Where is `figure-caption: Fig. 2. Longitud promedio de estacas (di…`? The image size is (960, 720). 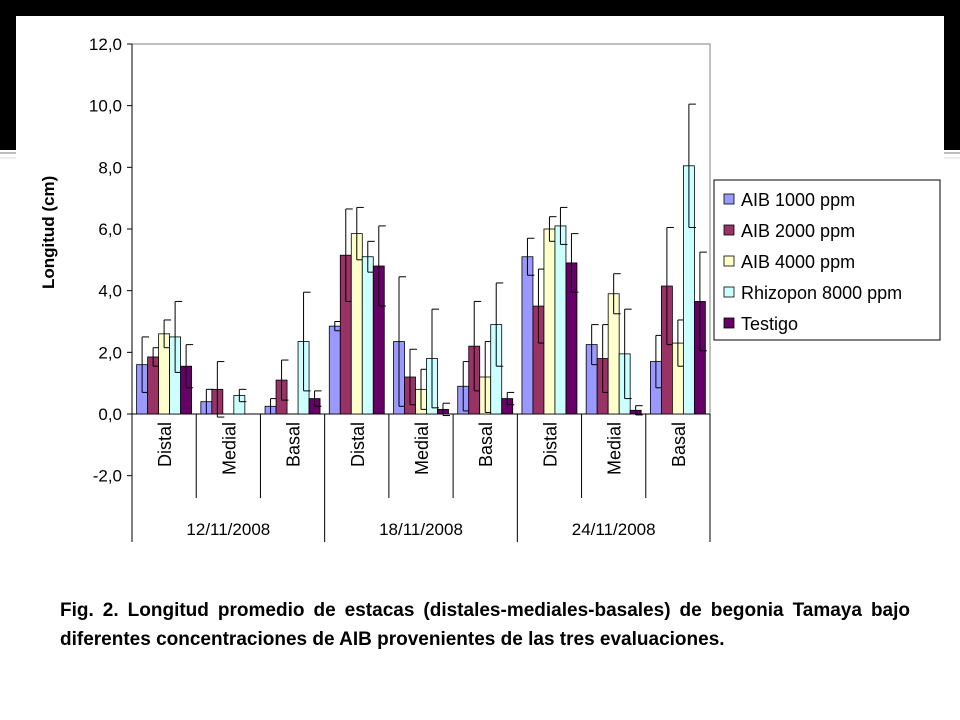 figure-caption: Fig. 2. Longitud promedio de estacas (di… is located at coordinates (485, 625).